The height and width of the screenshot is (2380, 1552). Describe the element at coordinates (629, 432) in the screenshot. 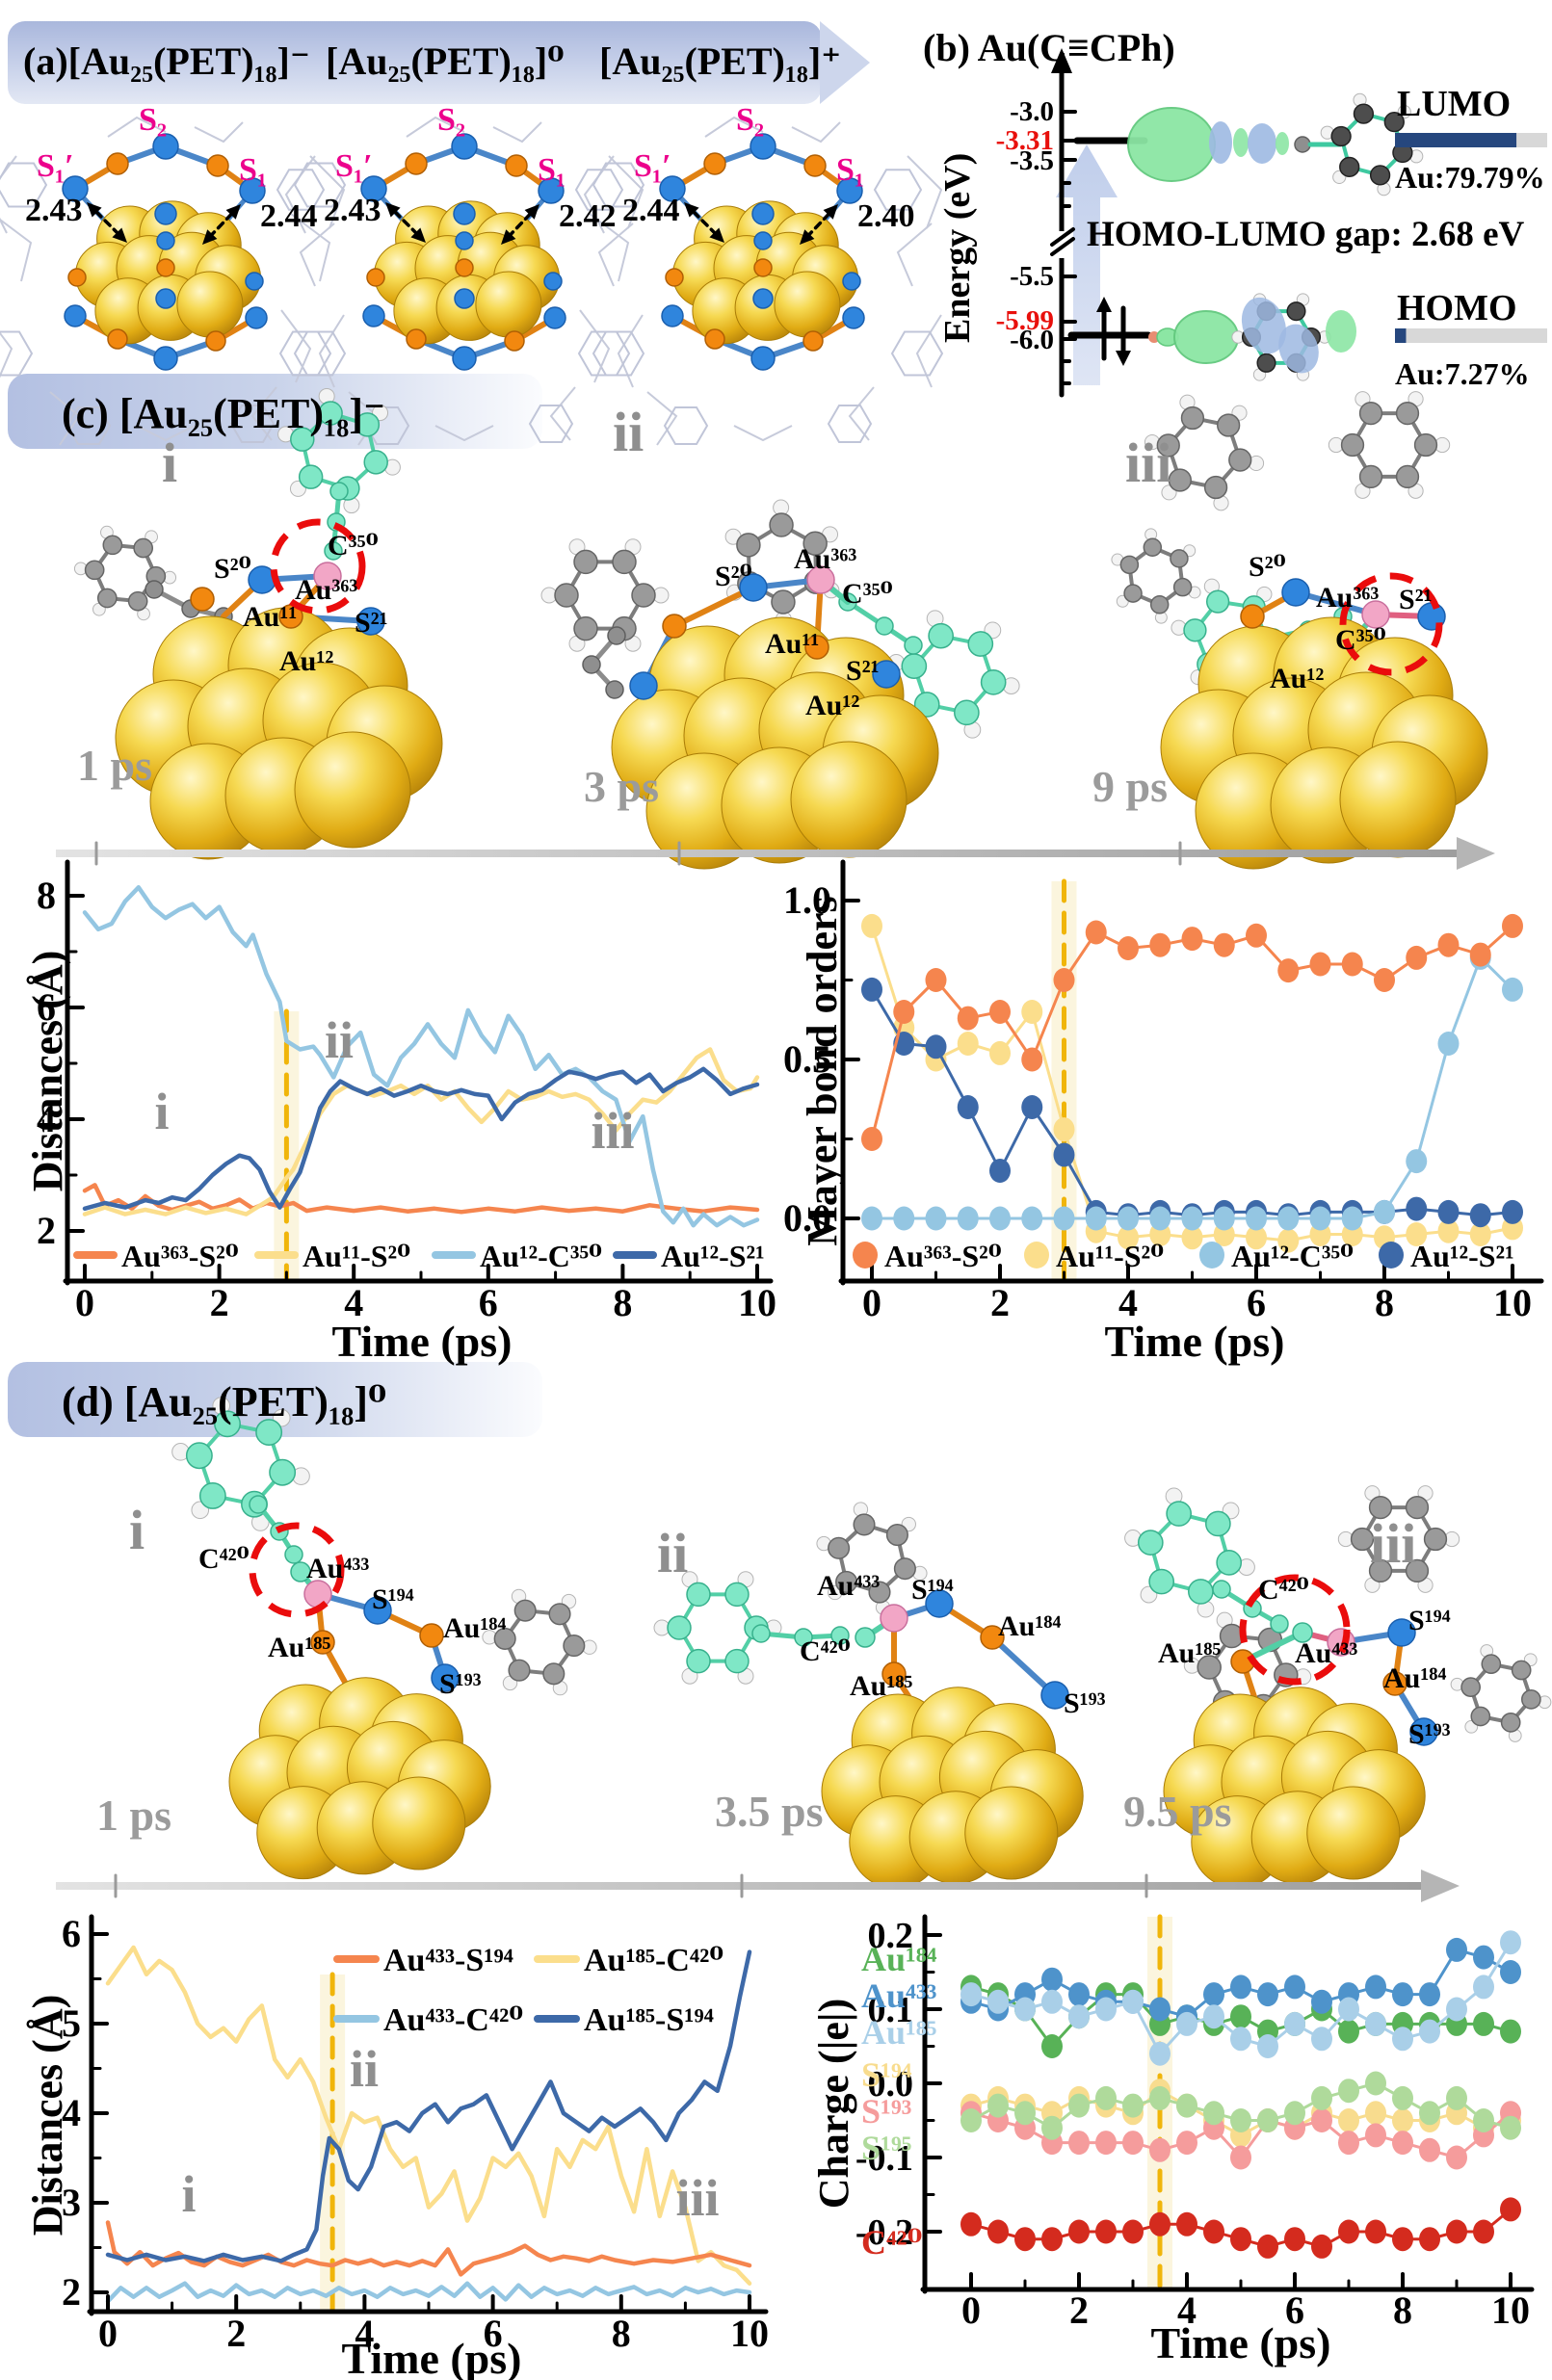

I see `svg-text: ii` at that location.